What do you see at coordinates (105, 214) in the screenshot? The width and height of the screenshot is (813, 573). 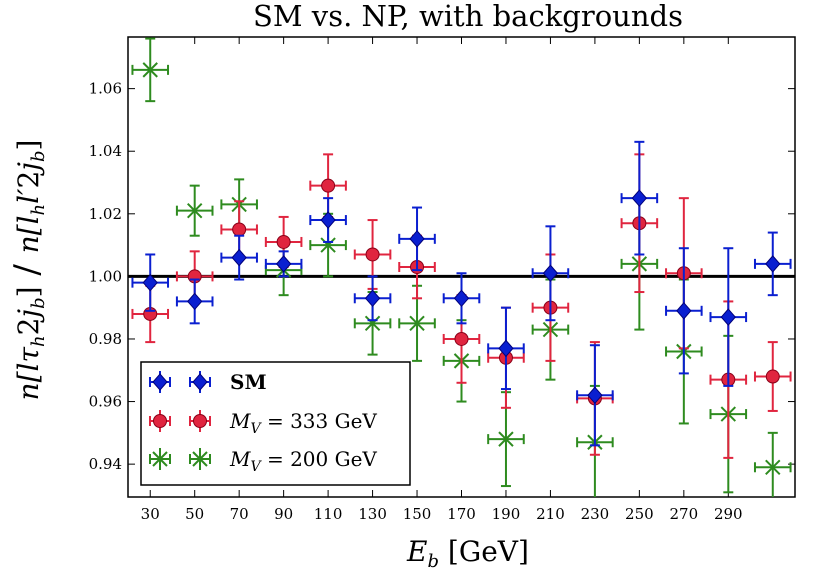 I see `y-tick-label: 1.02` at bounding box center [105, 214].